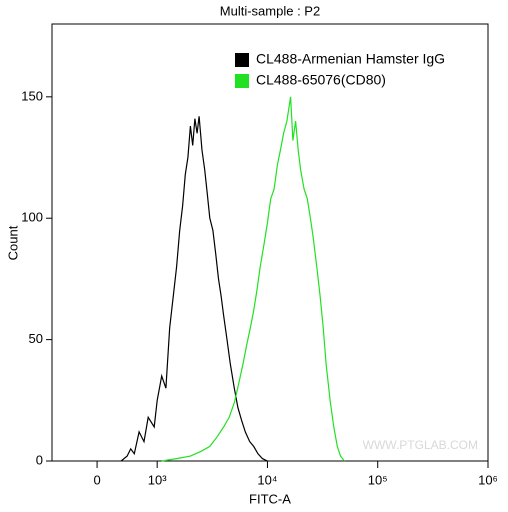  What do you see at coordinates (420, 445) in the screenshot?
I see `watermark: WWW.PTGLAB.COM` at bounding box center [420, 445].